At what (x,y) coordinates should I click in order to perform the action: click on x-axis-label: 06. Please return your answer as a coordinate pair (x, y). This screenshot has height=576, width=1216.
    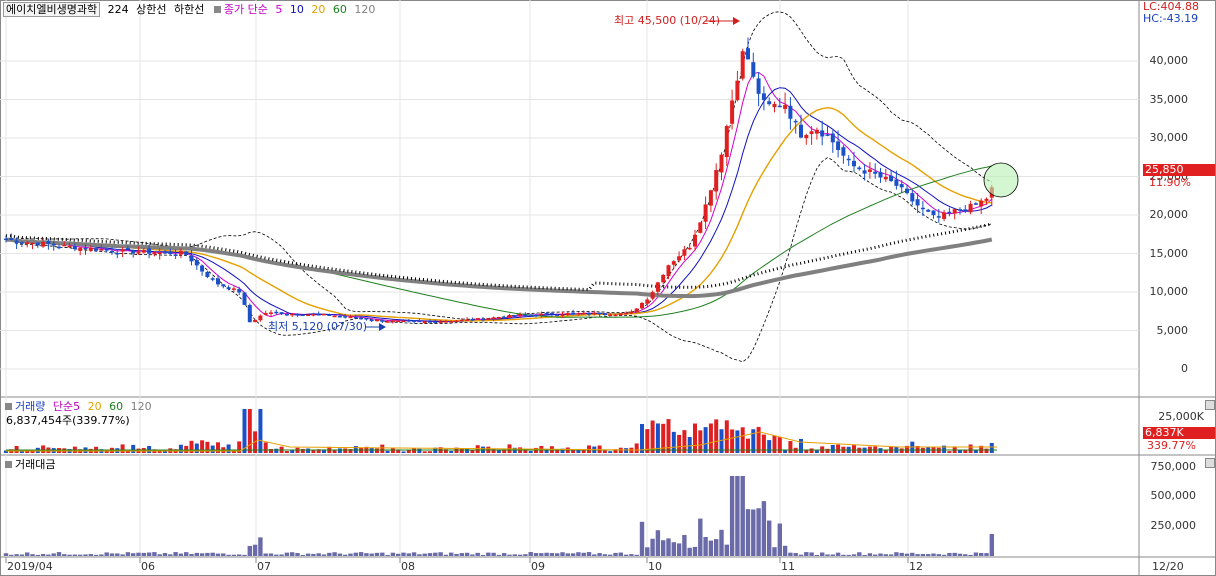
    Looking at the image, I should click on (148, 566).